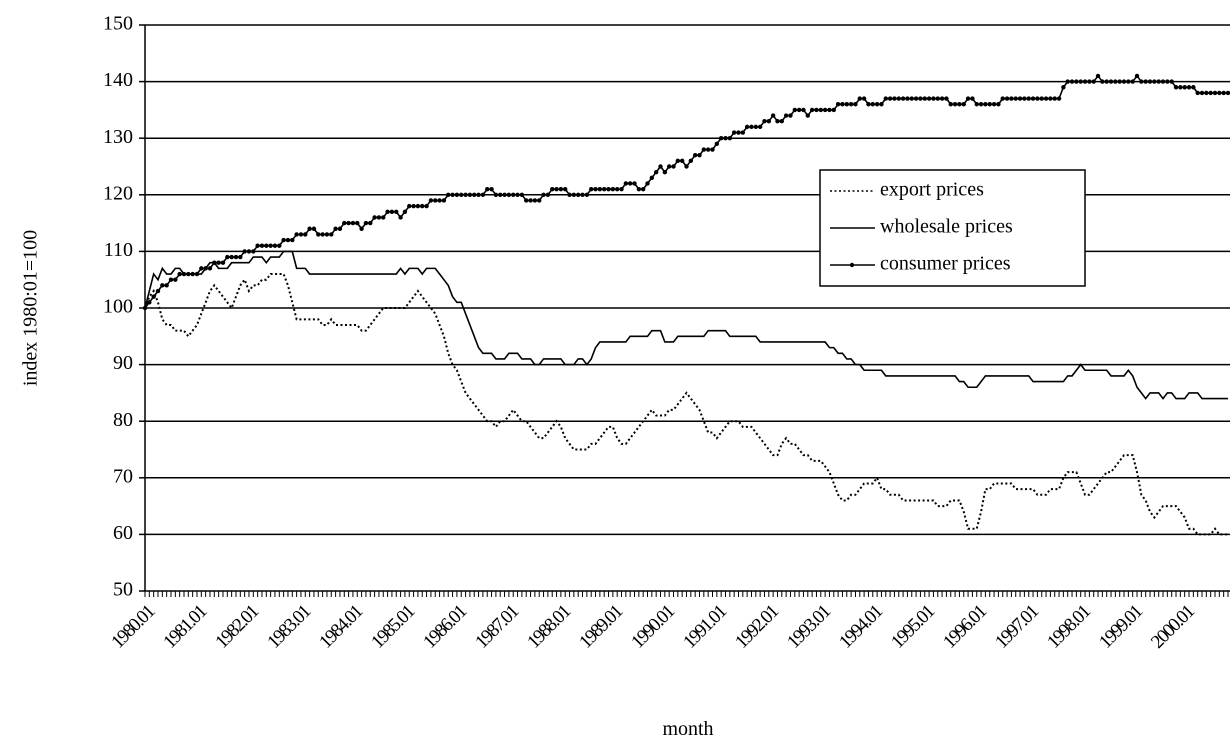 Image resolution: width=1230 pixels, height=747 pixels. What do you see at coordinates (705, 627) in the screenshot?
I see `x-tick-label: 1991.01` at bounding box center [705, 627].